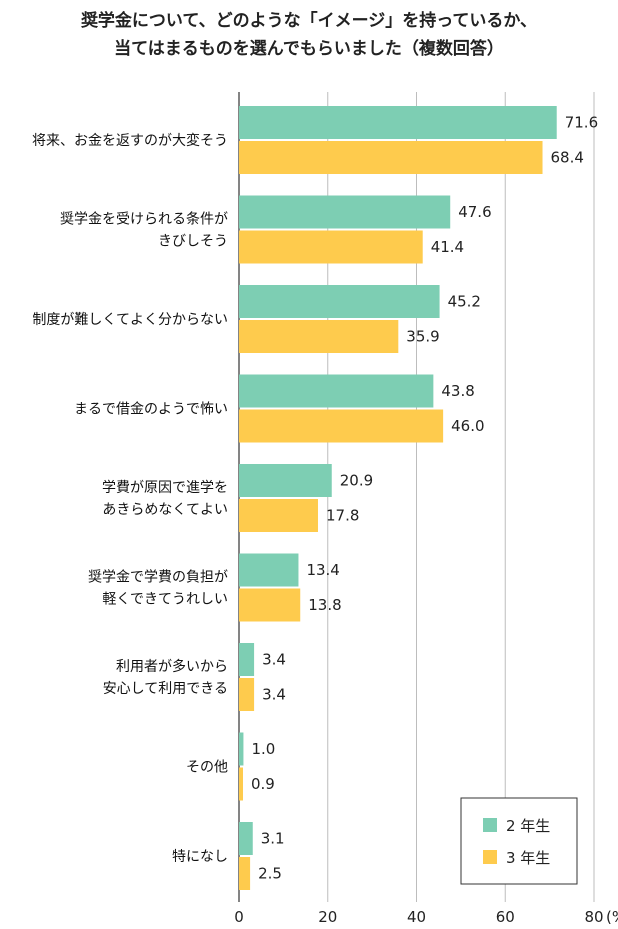 Image resolution: width=618 pixels, height=929 pixels. Describe the element at coordinates (490, 857) in the screenshot. I see `legend-swatch-series2` at that location.